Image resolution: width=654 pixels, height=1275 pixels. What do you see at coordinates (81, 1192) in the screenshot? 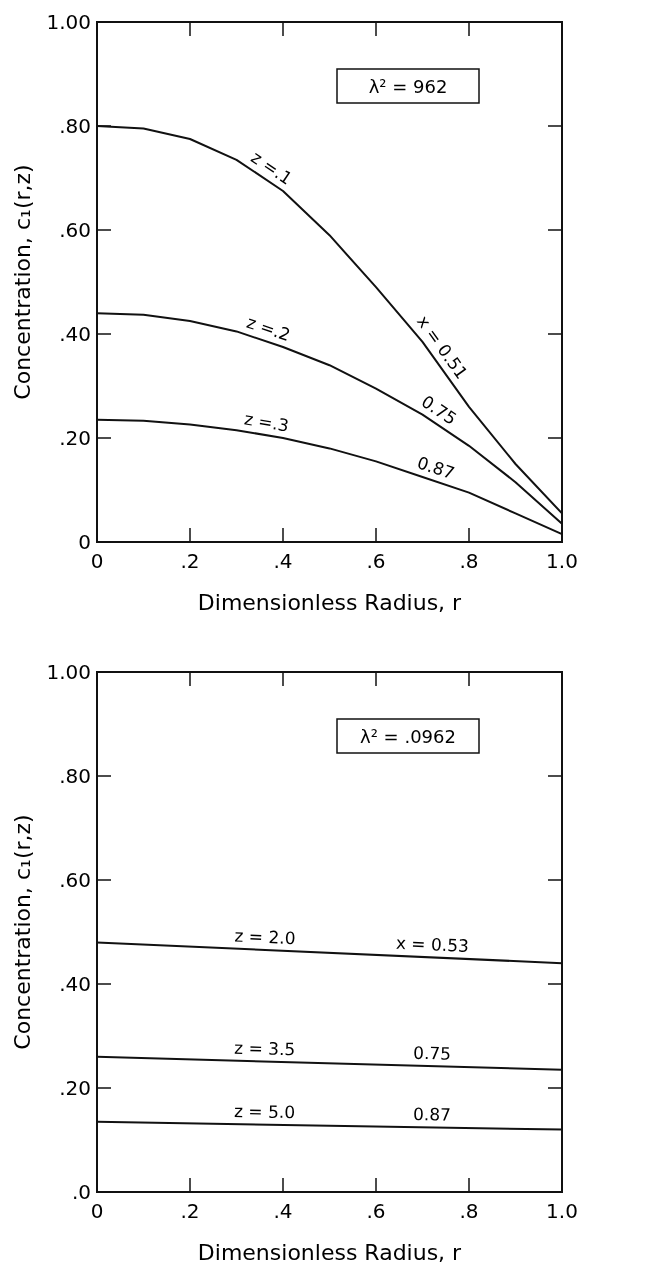
I see `y-tick-label: .0` at bounding box center [81, 1192].